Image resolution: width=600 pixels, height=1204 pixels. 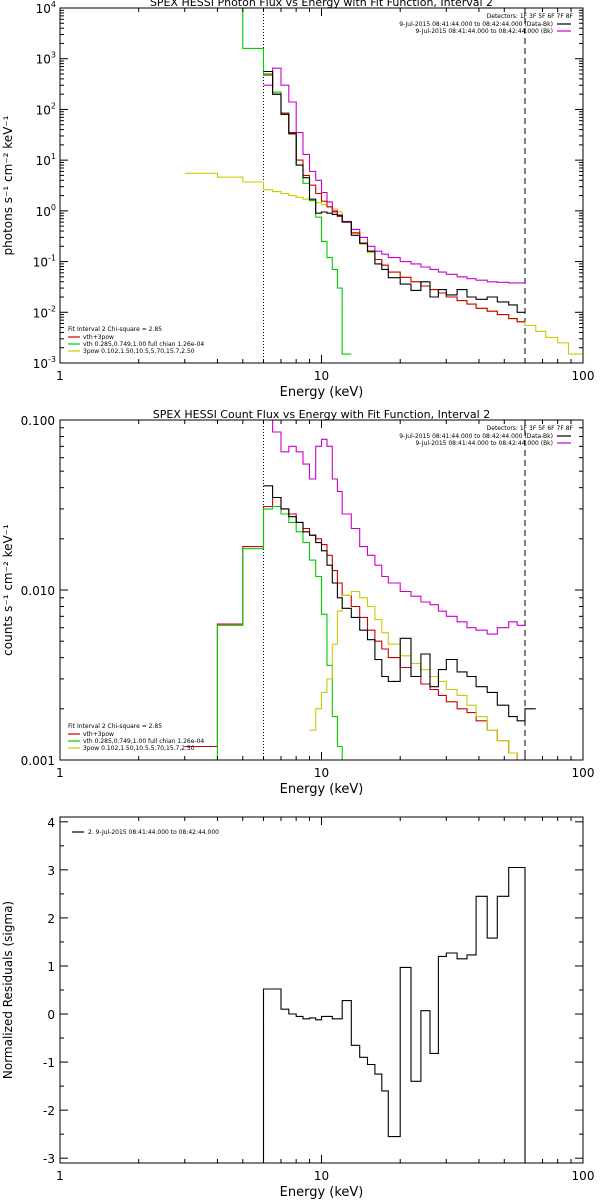 I want to click on y-tick-exponent: 3, so click(x=53, y=55).